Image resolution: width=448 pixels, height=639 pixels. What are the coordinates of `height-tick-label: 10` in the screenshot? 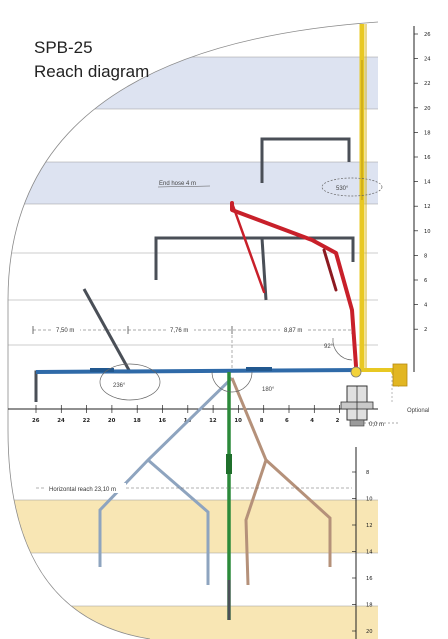 It's located at (427, 232).